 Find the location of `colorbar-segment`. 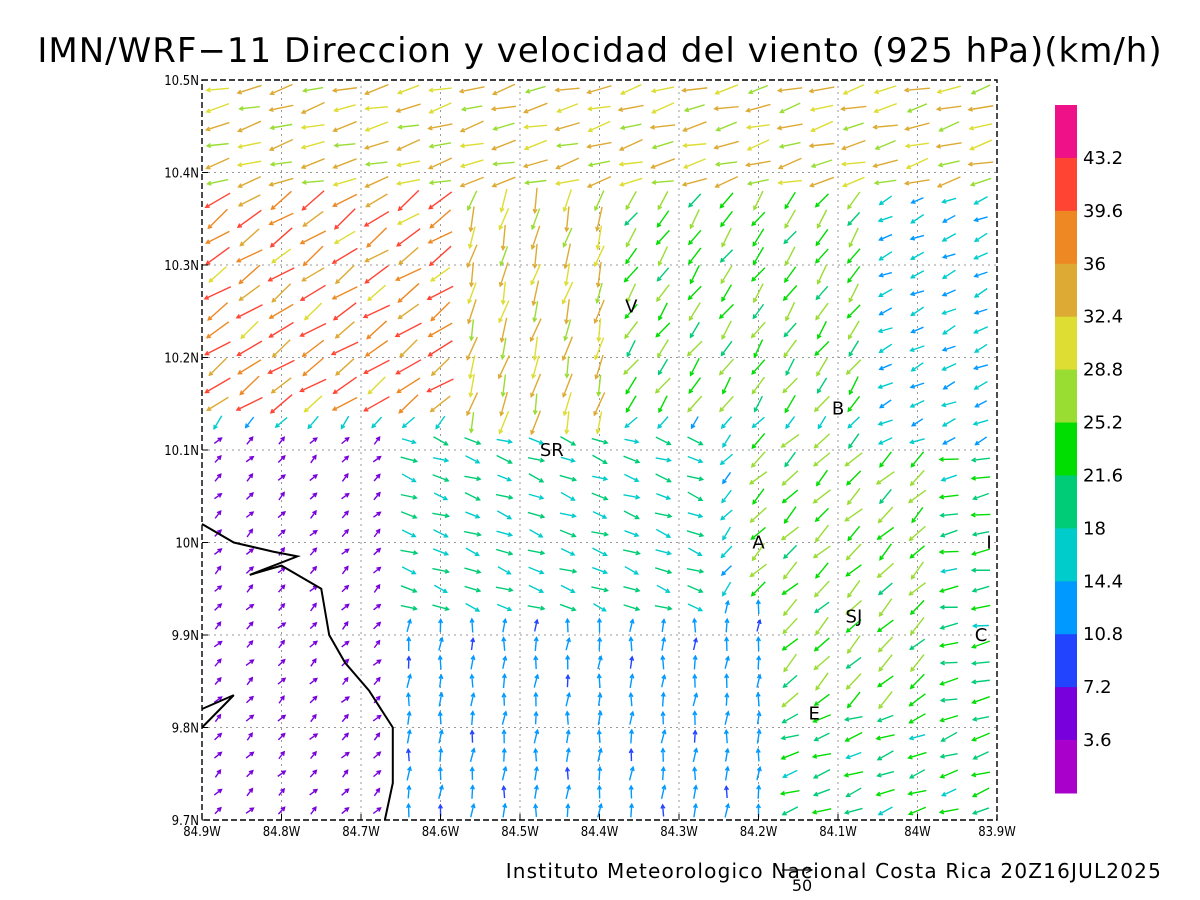

colorbar-segment is located at coordinates (1066, 608).